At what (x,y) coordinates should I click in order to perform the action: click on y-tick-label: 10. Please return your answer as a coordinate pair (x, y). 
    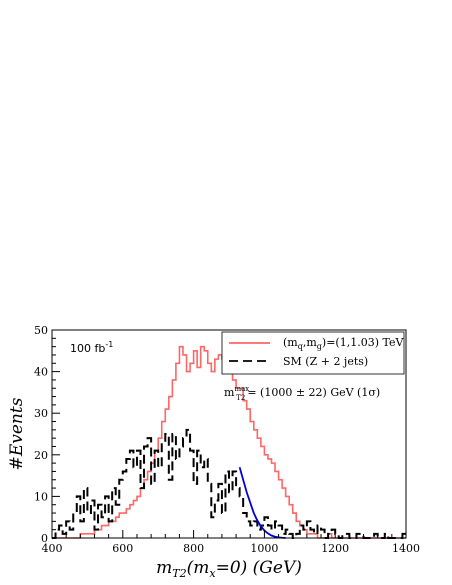
    Looking at the image, I should click on (41, 496).